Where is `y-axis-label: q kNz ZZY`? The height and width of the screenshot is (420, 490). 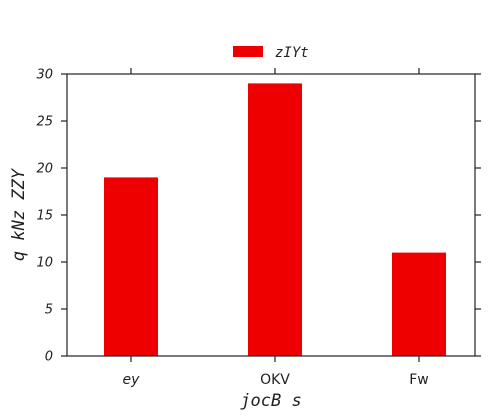
y-axis-label: q kNz ZZY is located at coordinates (19, 214).